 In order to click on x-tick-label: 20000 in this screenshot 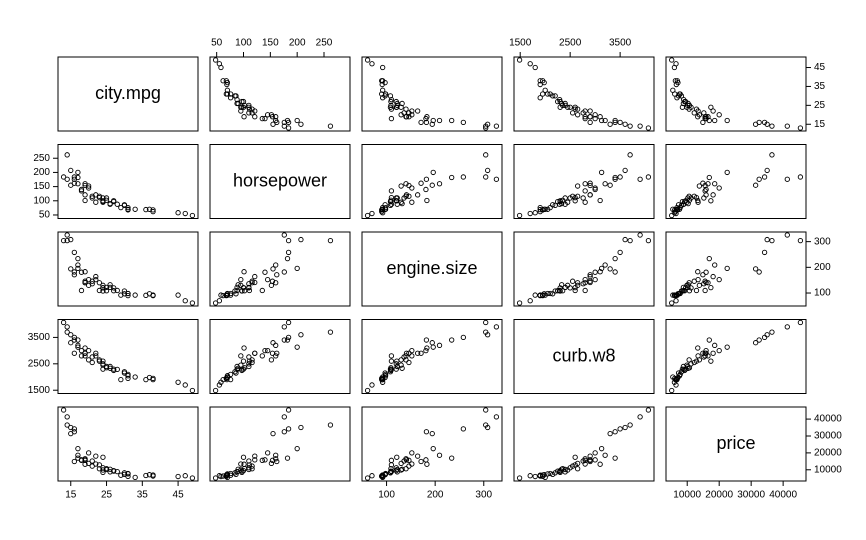, I will do `click(719, 495)`.